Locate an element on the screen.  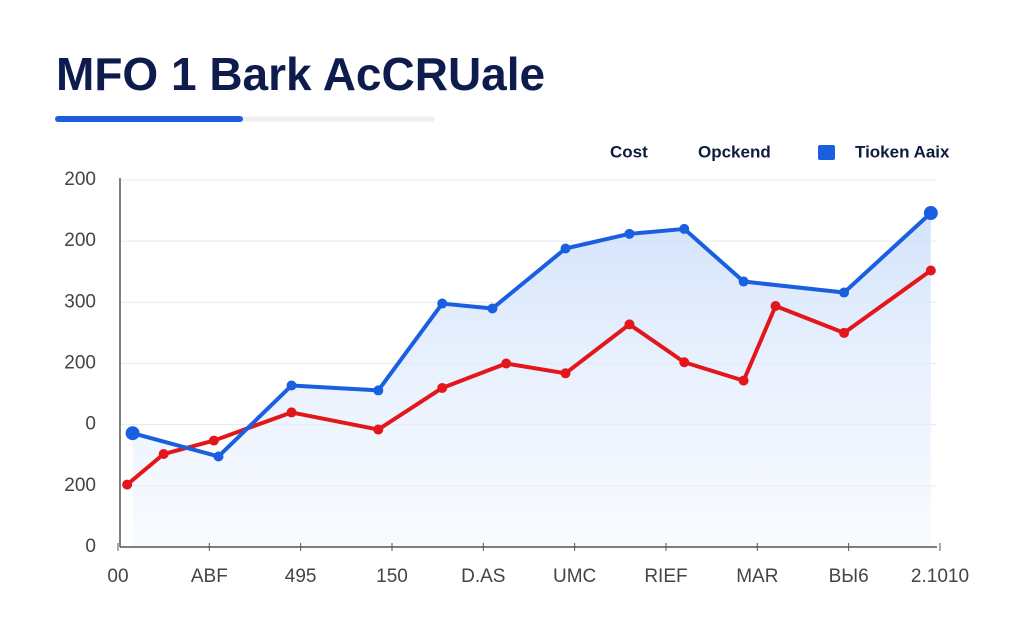
x-tick-label: 495 is located at coordinates (301, 576).